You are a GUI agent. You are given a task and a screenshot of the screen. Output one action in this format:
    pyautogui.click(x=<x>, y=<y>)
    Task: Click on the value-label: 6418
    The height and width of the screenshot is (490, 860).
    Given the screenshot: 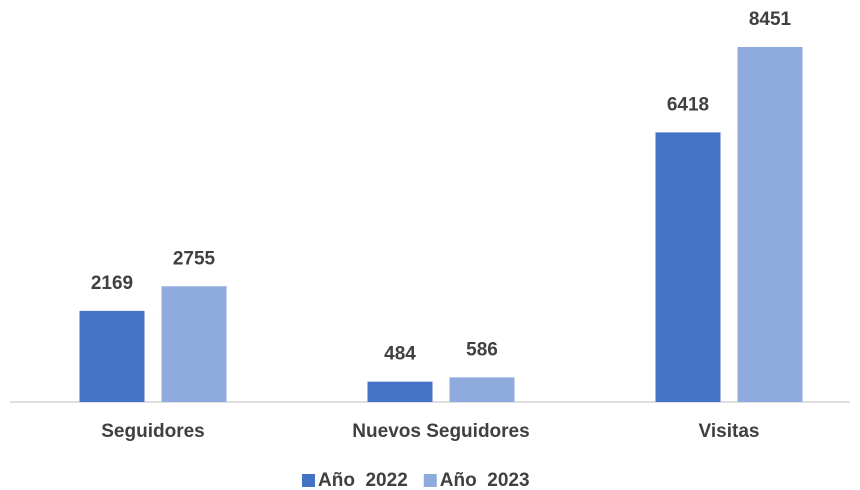 What is the action you would take?
    pyautogui.click(x=688, y=104)
    